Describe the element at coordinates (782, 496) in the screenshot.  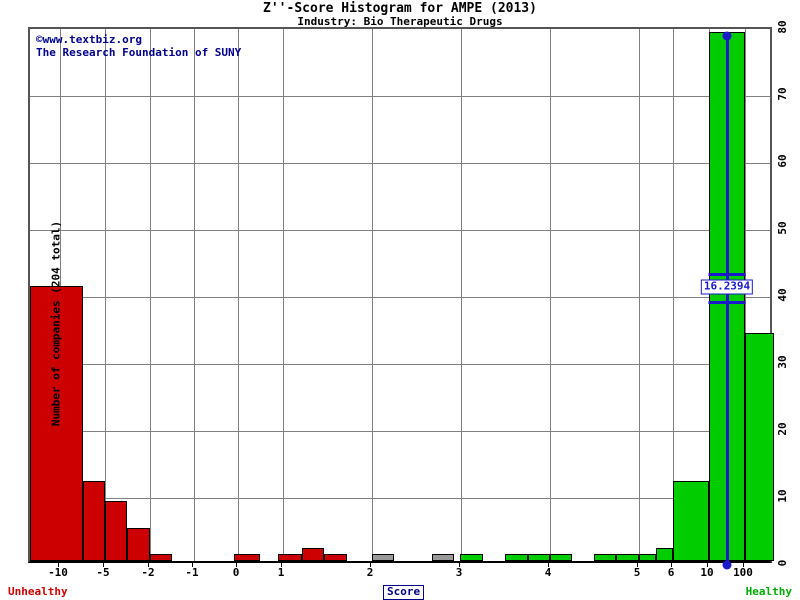
I see `y-axis-tick-label: 10` at that location.